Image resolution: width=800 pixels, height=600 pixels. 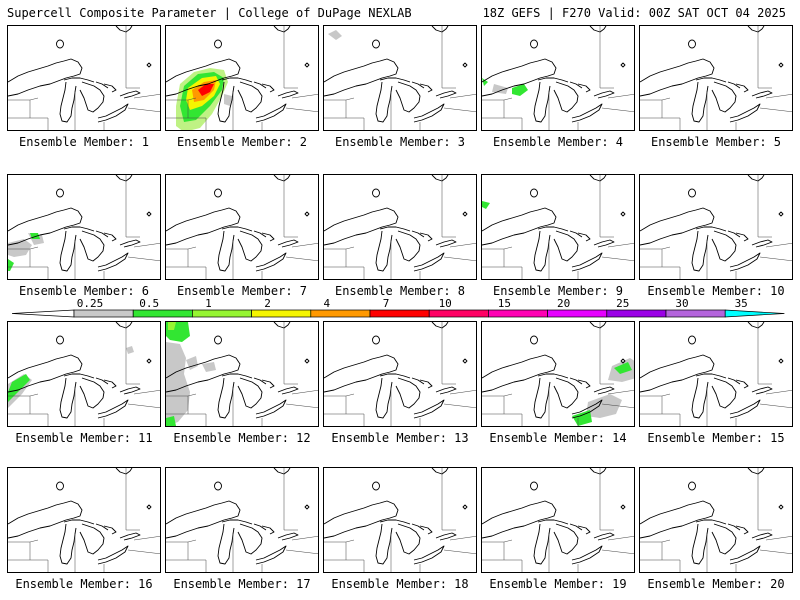 What do you see at coordinates (558, 584) in the screenshot?
I see `member-label: Ensemble Member: 19` at bounding box center [558, 584].